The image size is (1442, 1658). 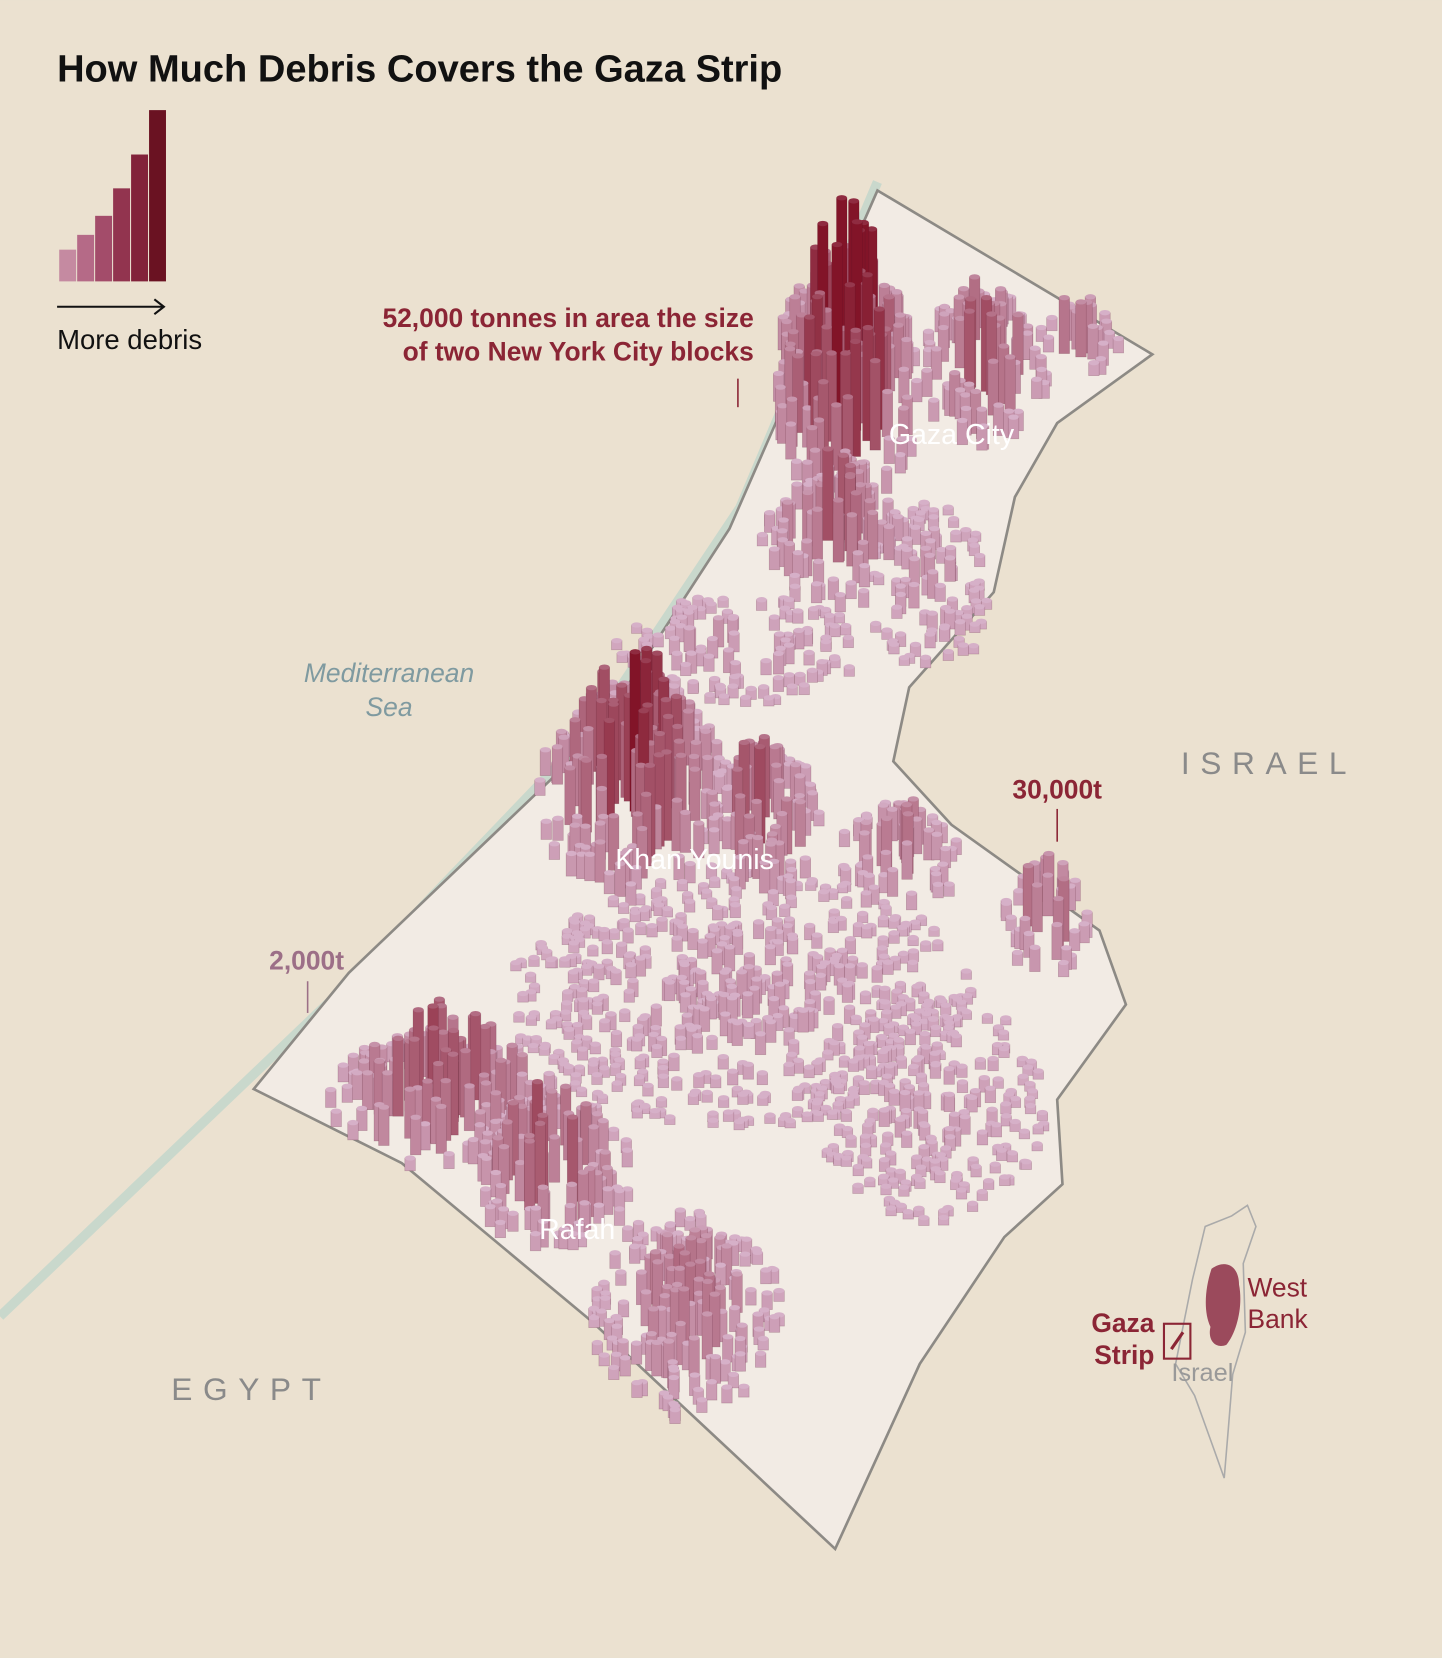 I want to click on gaza-box, so click(x=1177, y=1341).